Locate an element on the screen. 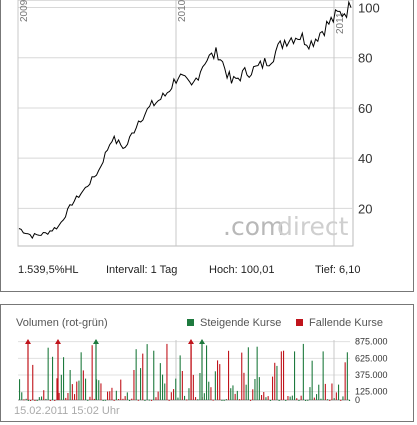  stat-interval: Intervall: 1 Tag is located at coordinates (142, 270).